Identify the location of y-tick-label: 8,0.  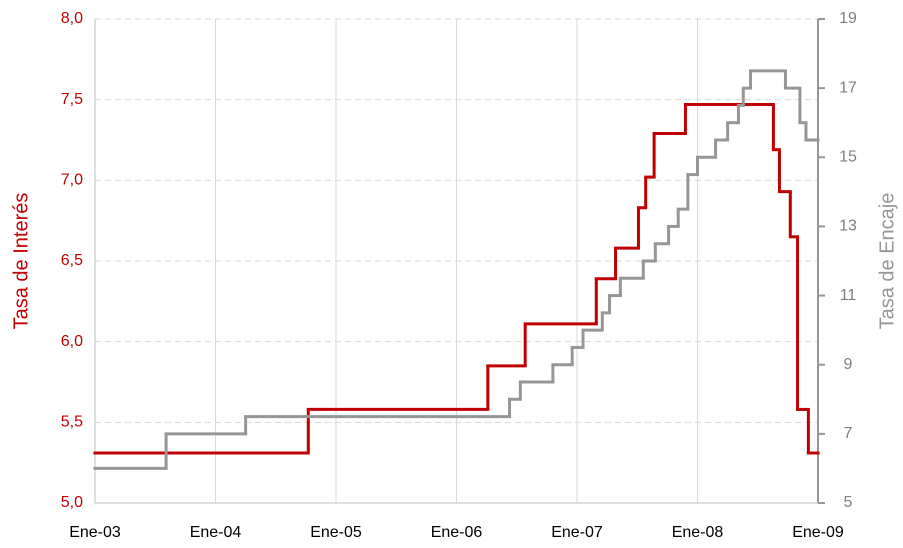
(72, 18).